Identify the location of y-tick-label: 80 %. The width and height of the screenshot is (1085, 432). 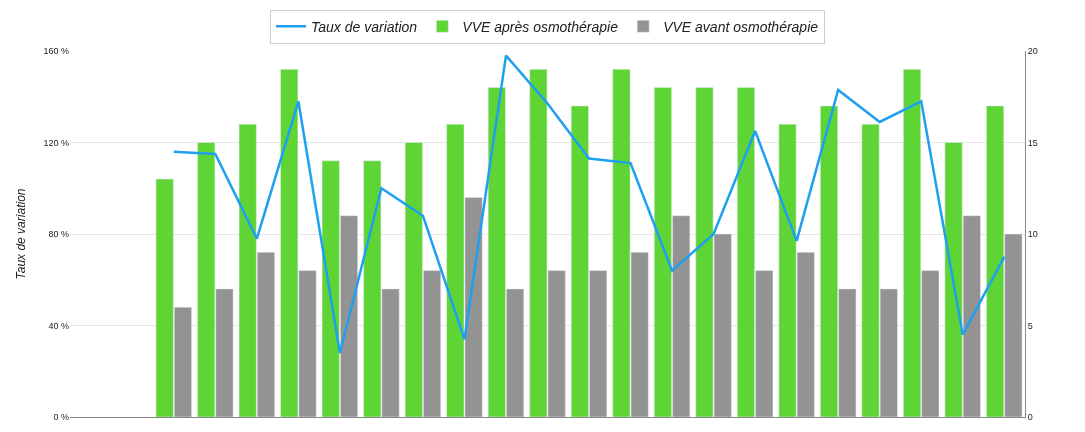
(58, 234).